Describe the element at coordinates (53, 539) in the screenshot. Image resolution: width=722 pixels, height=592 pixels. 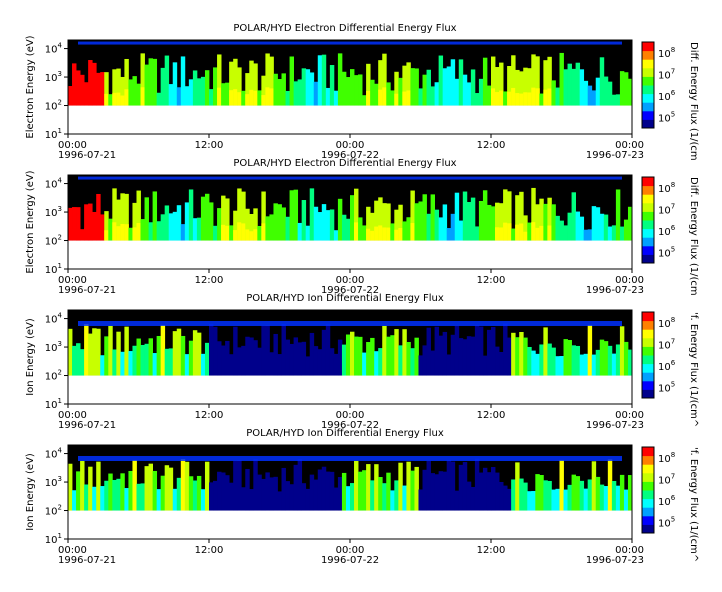
I see `y-tick-label: 10¹` at that location.